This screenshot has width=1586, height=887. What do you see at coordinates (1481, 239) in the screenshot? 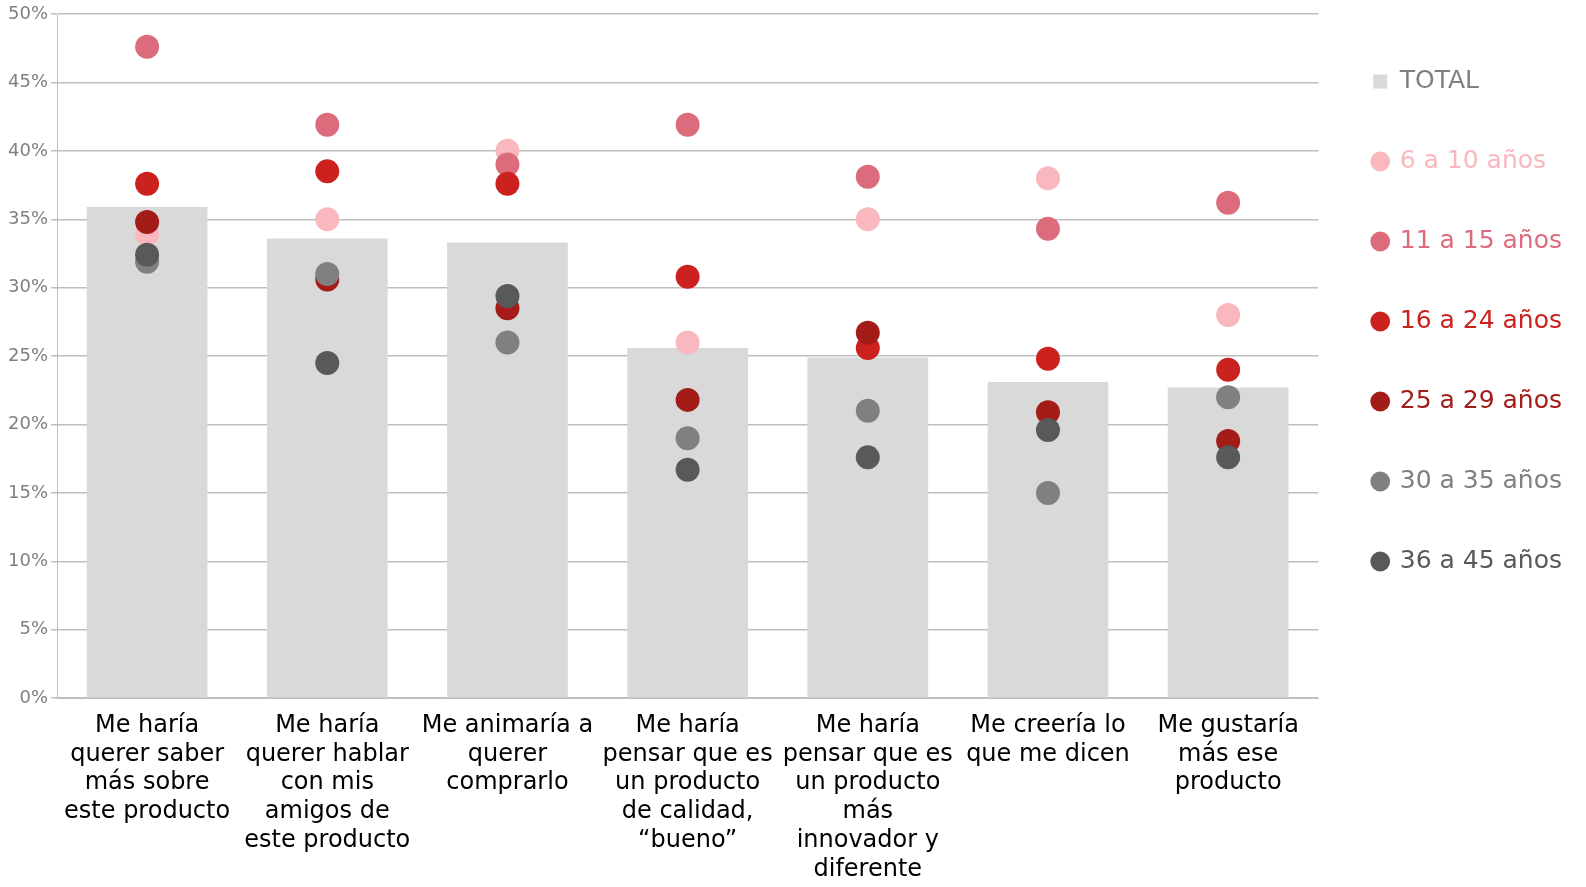
I see `legend-label: 11 a 15 años` at bounding box center [1481, 239].